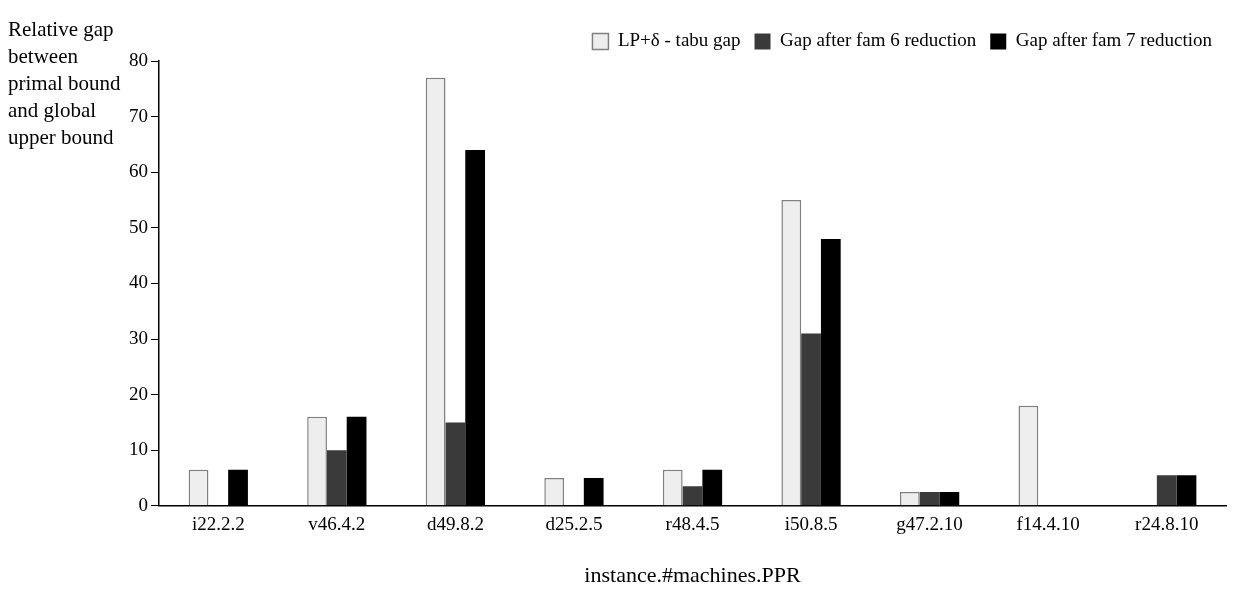 This screenshot has width=1258, height=606. I want to click on y-tick-label: 80, so click(138, 59).